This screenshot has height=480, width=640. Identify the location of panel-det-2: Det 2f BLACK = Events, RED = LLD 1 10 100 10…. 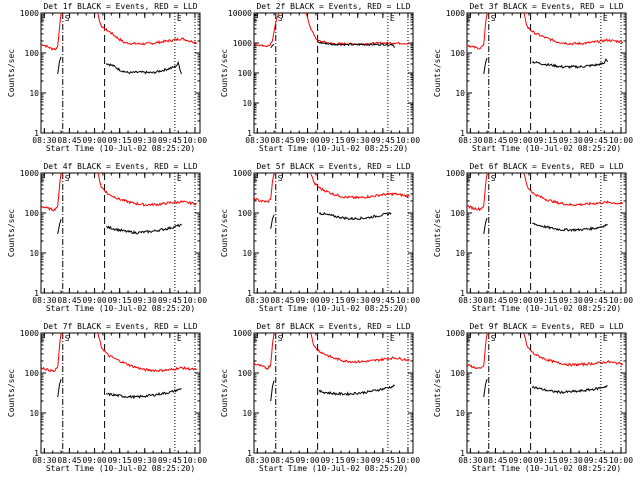
(320, 77).